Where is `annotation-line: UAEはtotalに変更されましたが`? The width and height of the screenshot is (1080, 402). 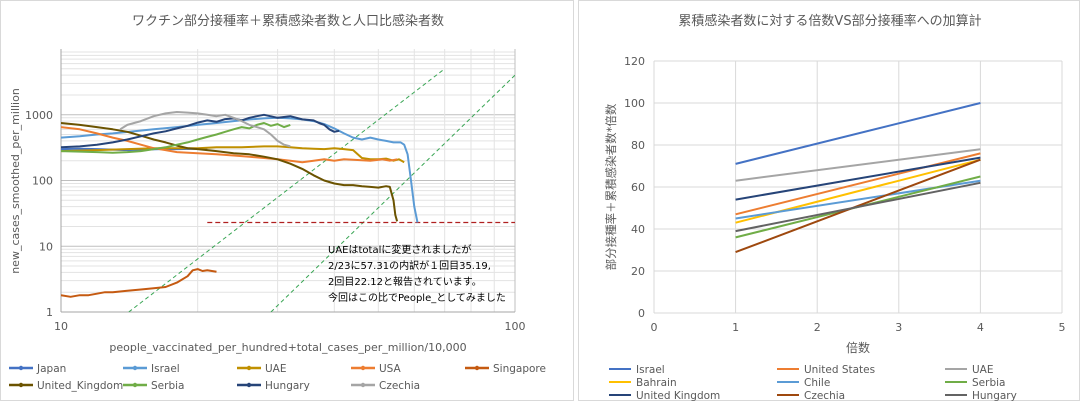
annotation-line: UAEはtotalに変更されましたが is located at coordinates (399, 249).